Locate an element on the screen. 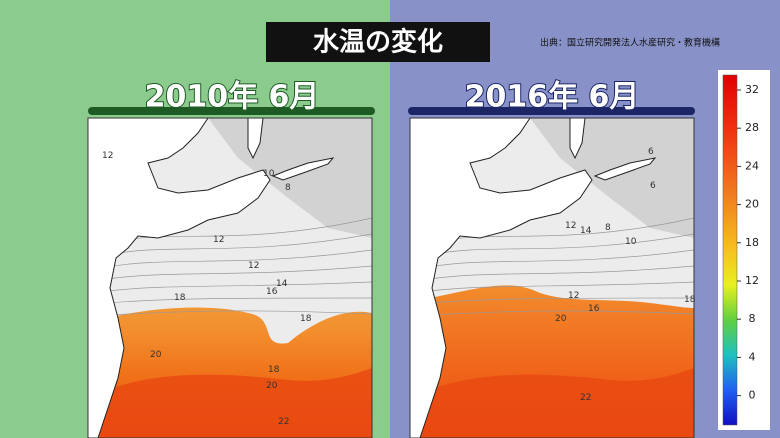 Image resolution: width=780 pixels, height=438 pixels. colorbar-tick-label: 12 is located at coordinates (752, 280).